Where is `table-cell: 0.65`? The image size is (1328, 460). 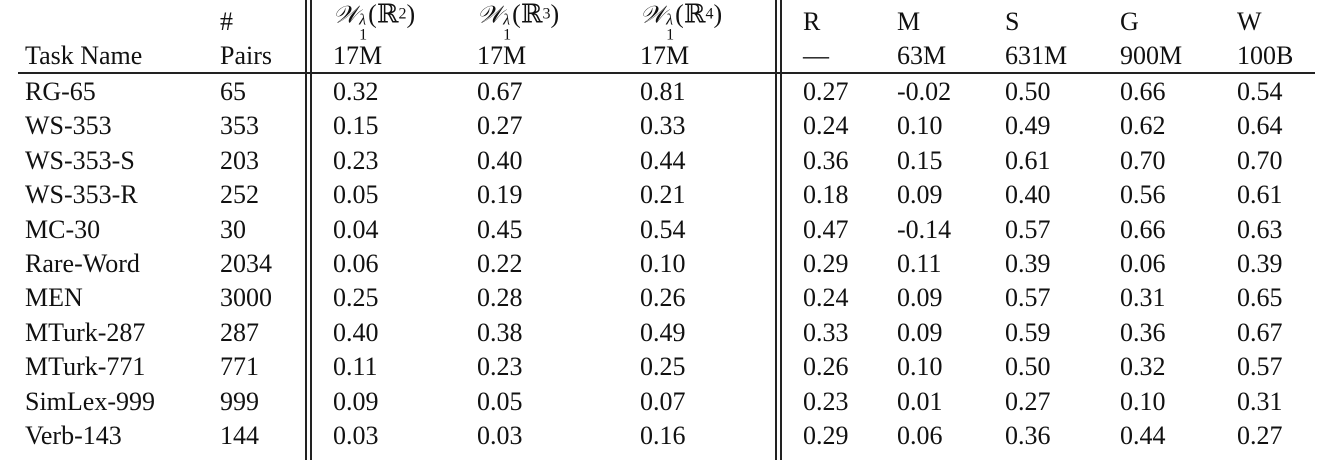
table-cell: 0.65 is located at coordinates (1260, 298).